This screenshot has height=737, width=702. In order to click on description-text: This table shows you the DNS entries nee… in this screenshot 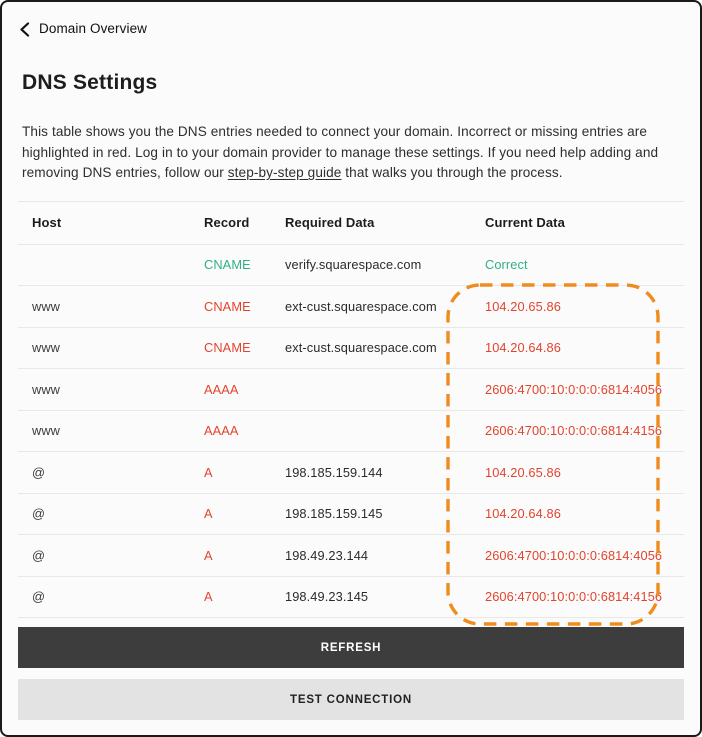, I will do `click(351, 153)`.